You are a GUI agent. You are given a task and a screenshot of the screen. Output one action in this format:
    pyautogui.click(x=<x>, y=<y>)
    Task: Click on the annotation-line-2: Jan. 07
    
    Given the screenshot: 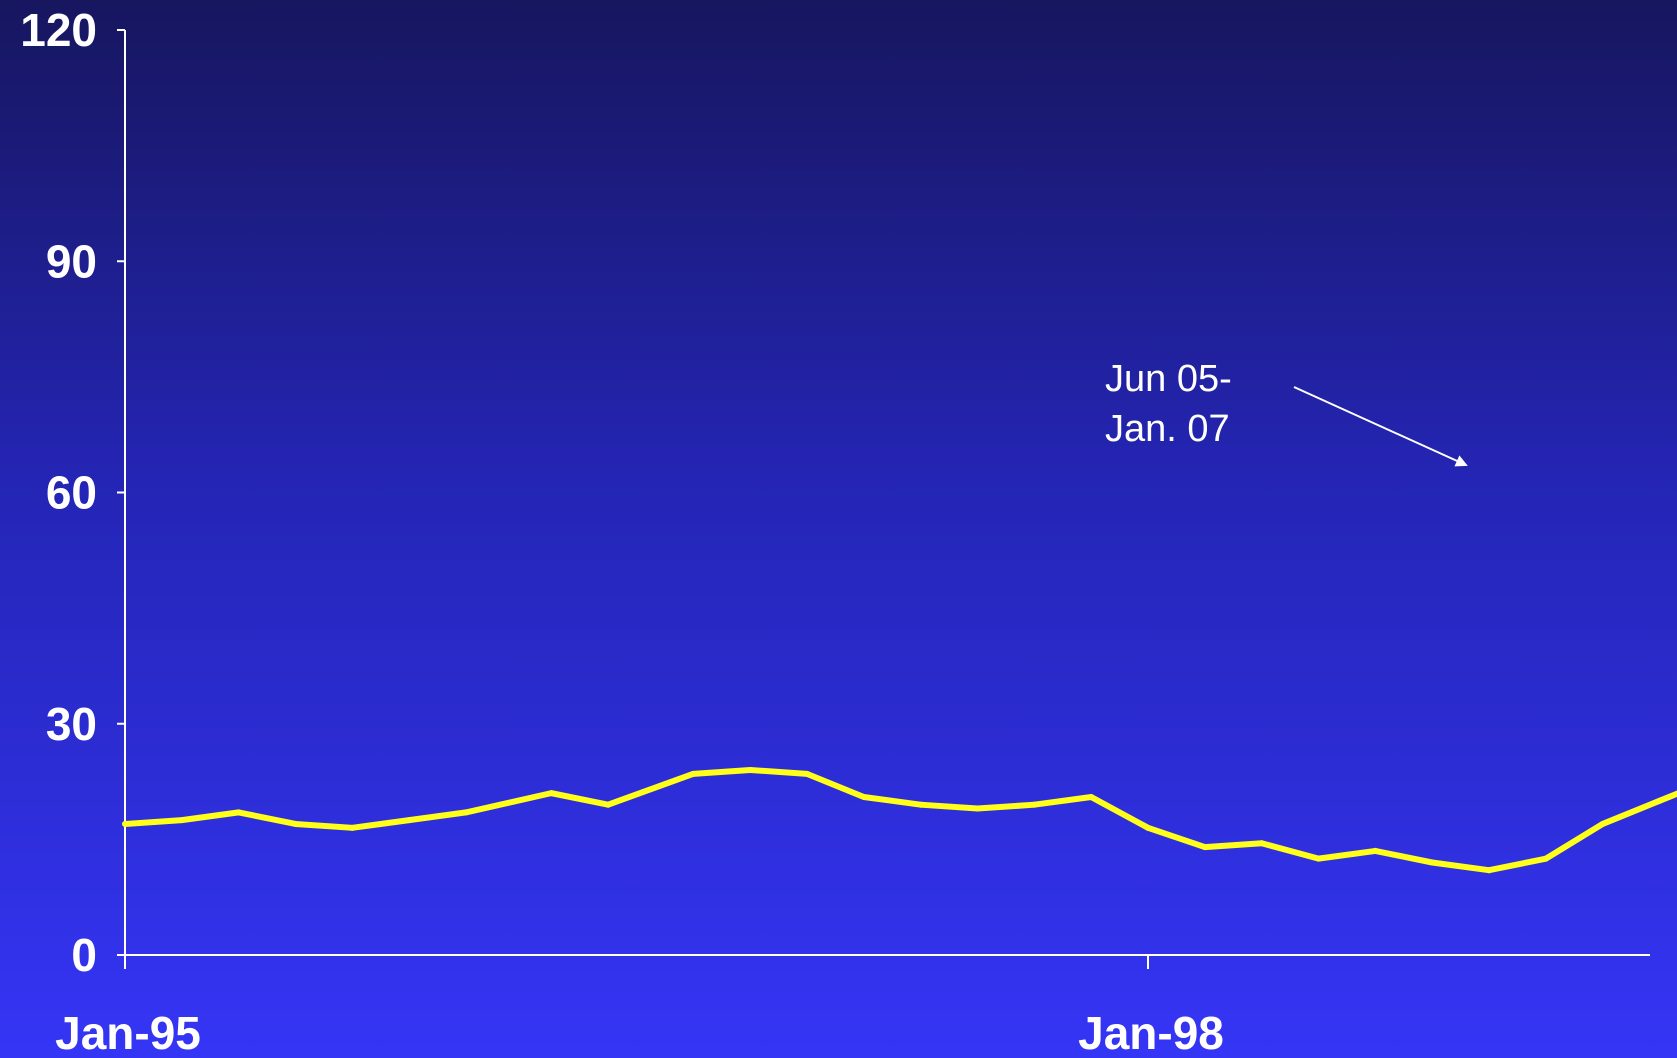 What is the action you would take?
    pyautogui.click(x=1167, y=429)
    